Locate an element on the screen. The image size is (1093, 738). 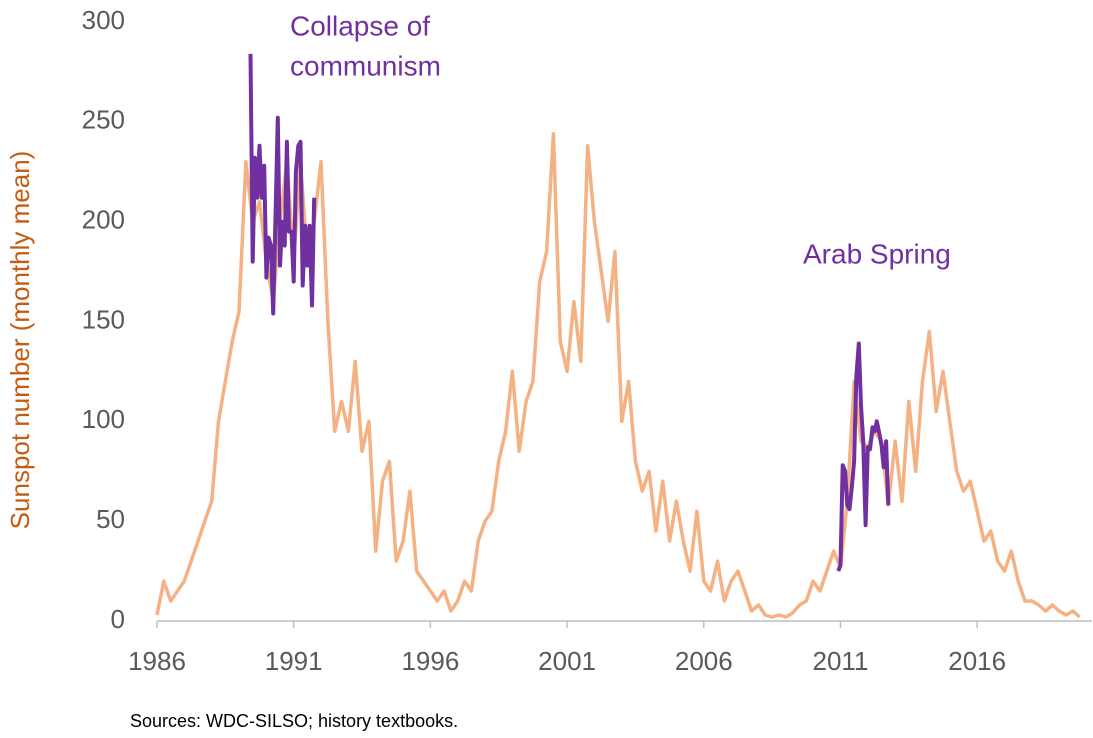
y-tick-label: 150 is located at coordinates (103, 319).